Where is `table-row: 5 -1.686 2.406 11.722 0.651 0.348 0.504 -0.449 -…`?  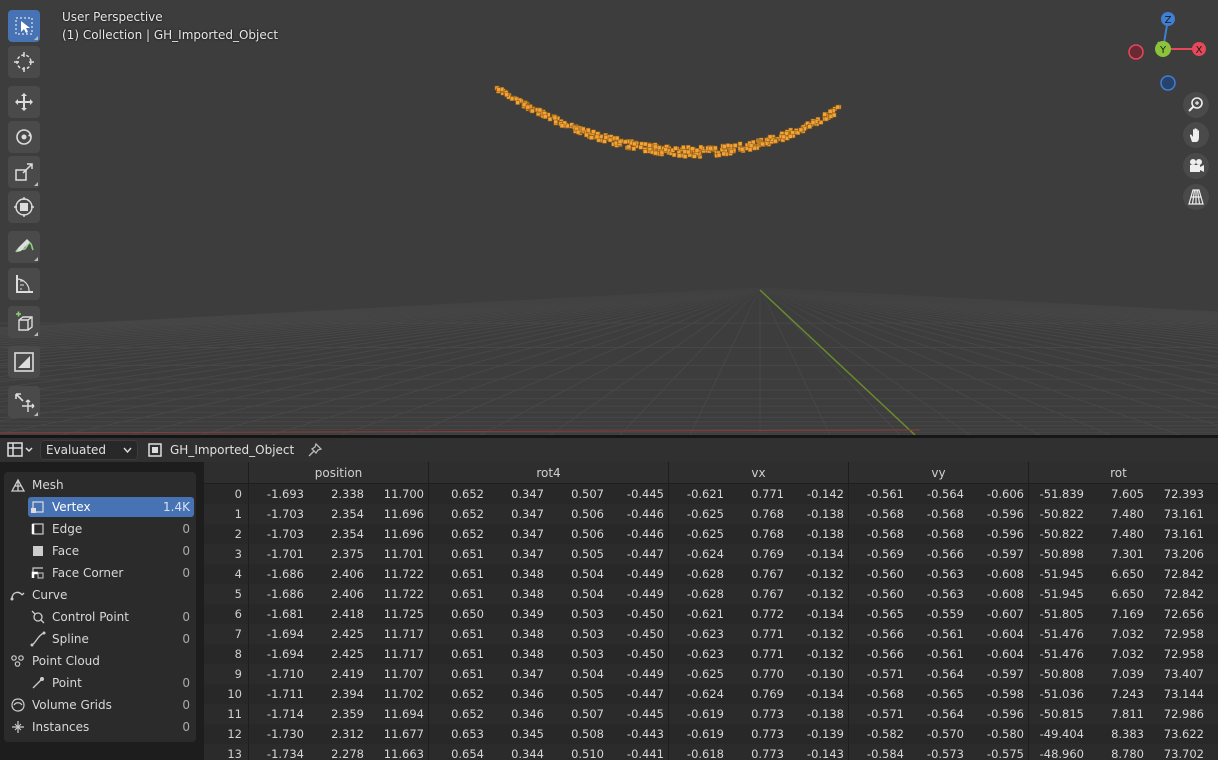 table-row: 5 -1.686 2.406 11.722 0.651 0.348 0.504 -0.449 -… is located at coordinates (711, 594).